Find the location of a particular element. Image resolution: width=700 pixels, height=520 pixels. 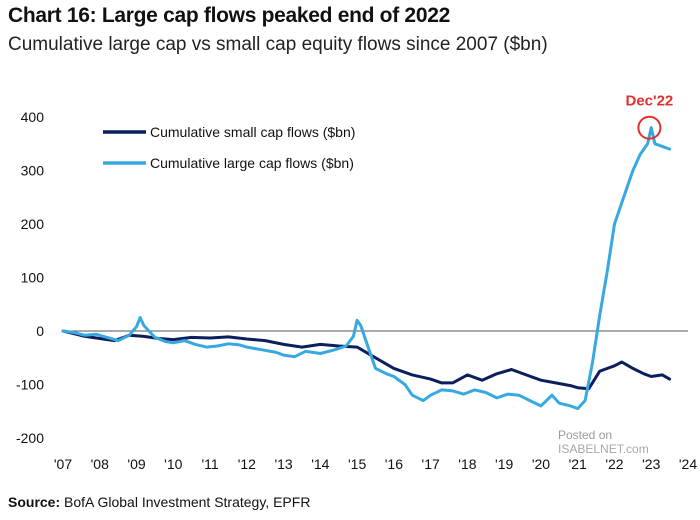

y-tick-label: -100 is located at coordinates (30, 385).